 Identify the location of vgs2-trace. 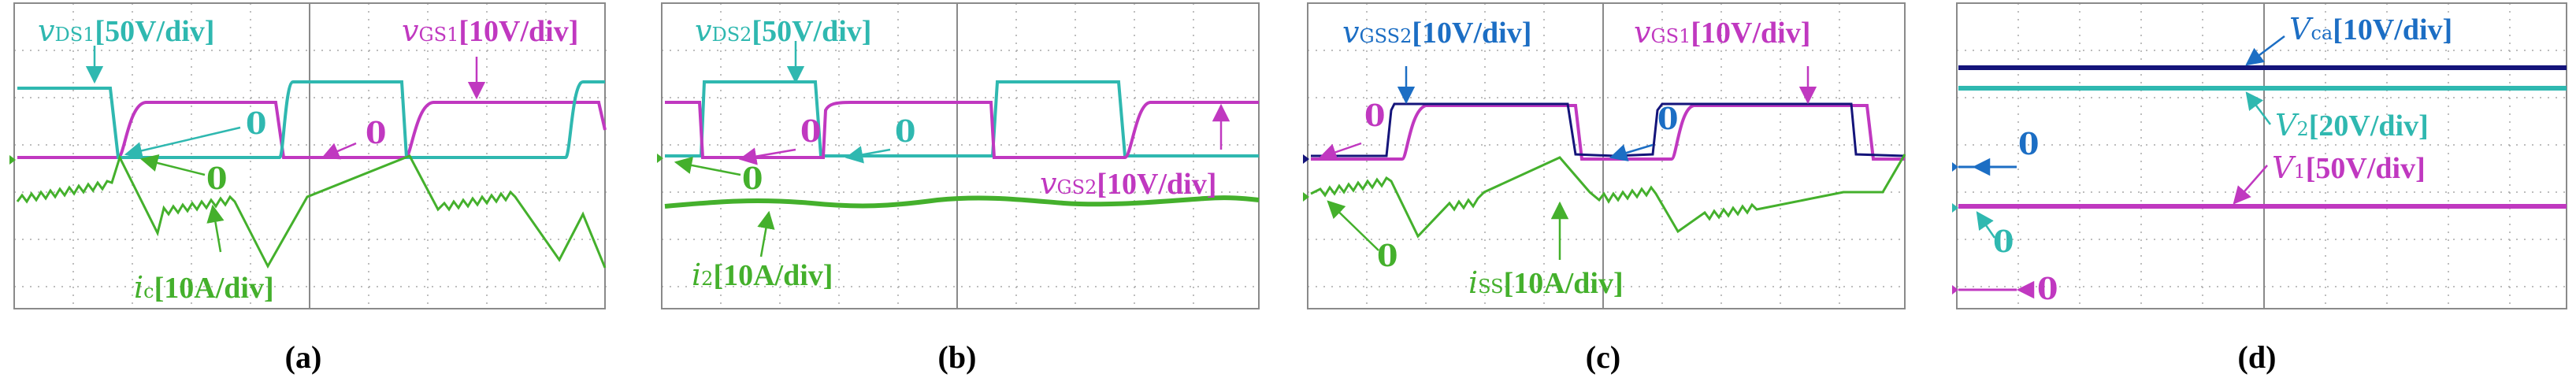
(962, 130).